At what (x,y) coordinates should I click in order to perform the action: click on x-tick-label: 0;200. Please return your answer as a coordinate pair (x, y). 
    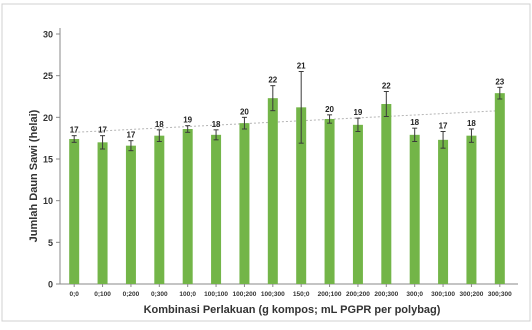
    Looking at the image, I should click on (131, 294).